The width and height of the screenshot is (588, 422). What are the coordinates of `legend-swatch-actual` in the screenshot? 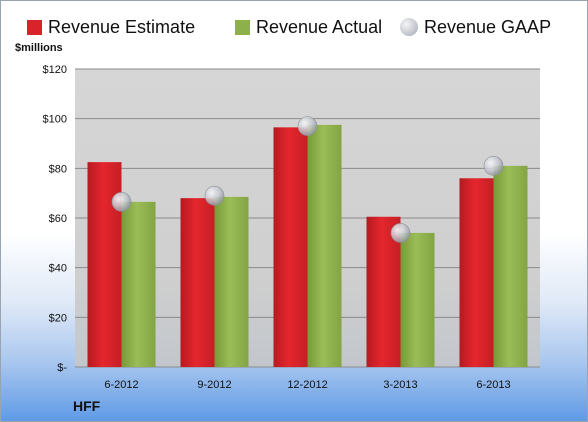 It's located at (242, 27).